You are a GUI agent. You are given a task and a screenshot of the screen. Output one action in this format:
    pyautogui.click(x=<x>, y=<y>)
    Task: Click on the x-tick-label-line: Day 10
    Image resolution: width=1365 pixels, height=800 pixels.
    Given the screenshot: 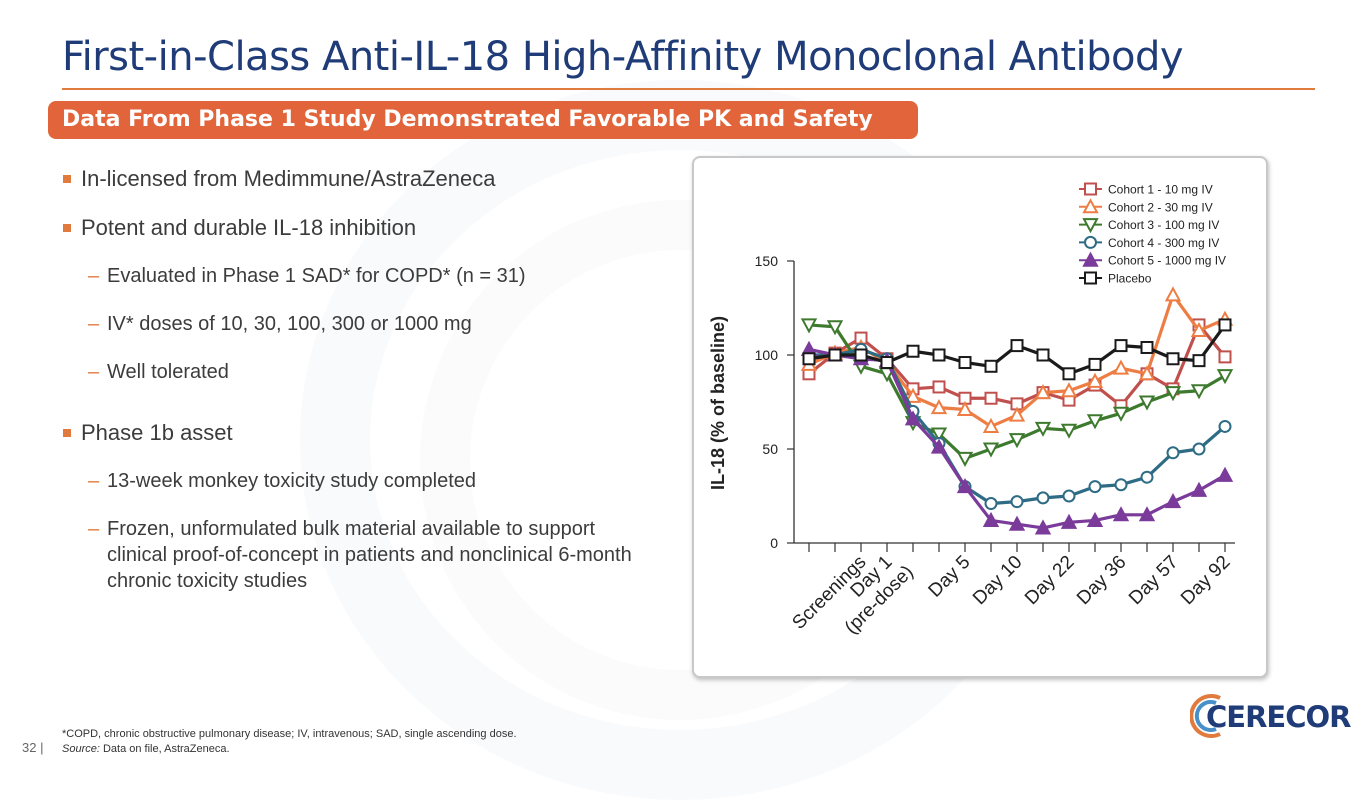 What is the action you would take?
    pyautogui.click(x=997, y=580)
    